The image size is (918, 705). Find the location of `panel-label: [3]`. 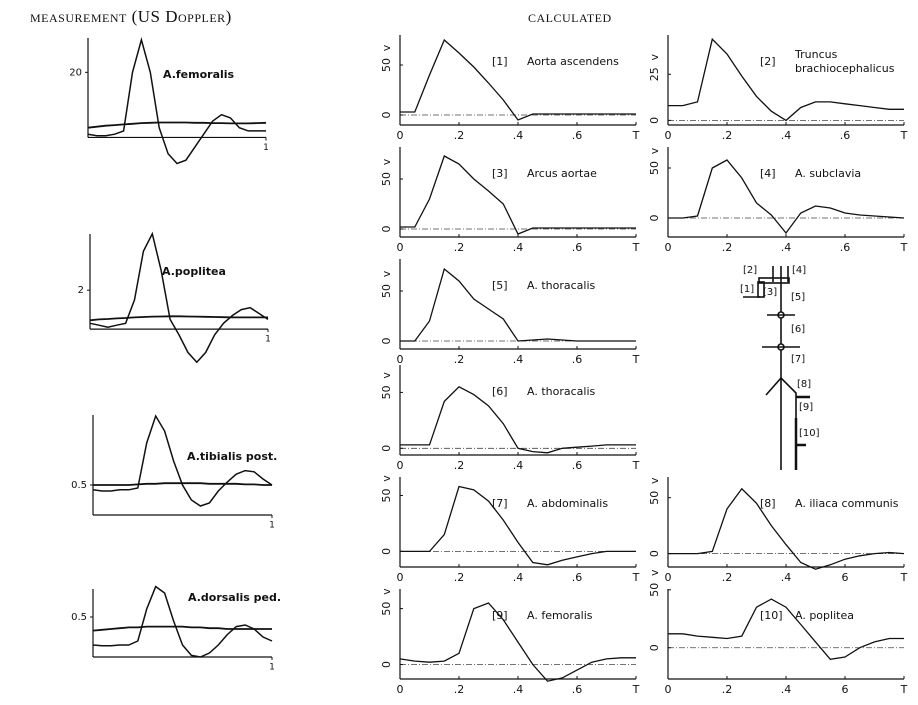

panel-label: [3] is located at coordinates (500, 173).